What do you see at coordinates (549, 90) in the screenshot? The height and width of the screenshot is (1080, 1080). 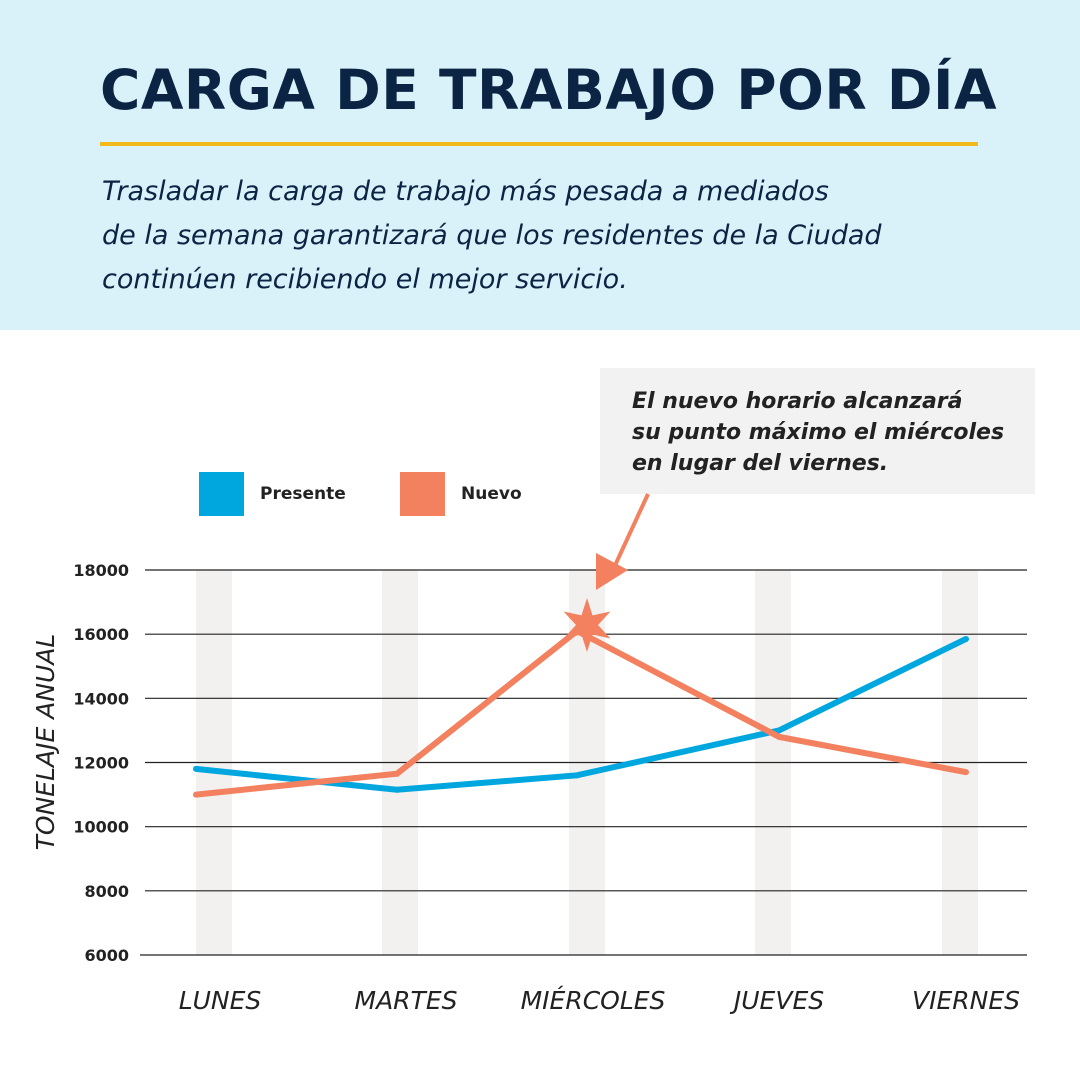 I see `page-title: CARGA DE TRABAJO POR DÍA` at bounding box center [549, 90].